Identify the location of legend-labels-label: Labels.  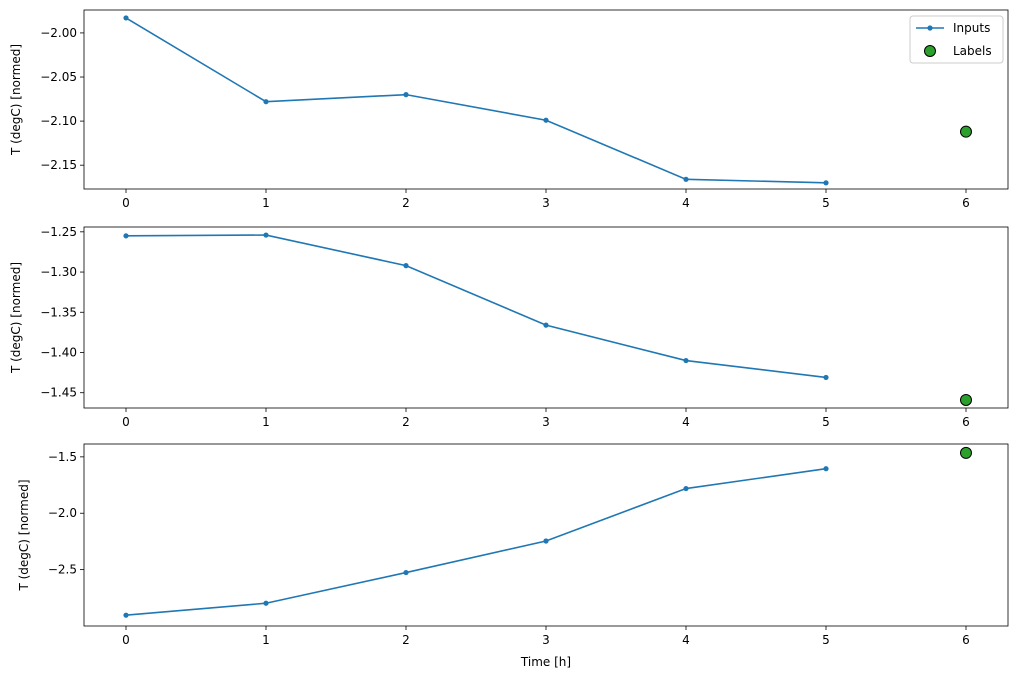
(972, 51).